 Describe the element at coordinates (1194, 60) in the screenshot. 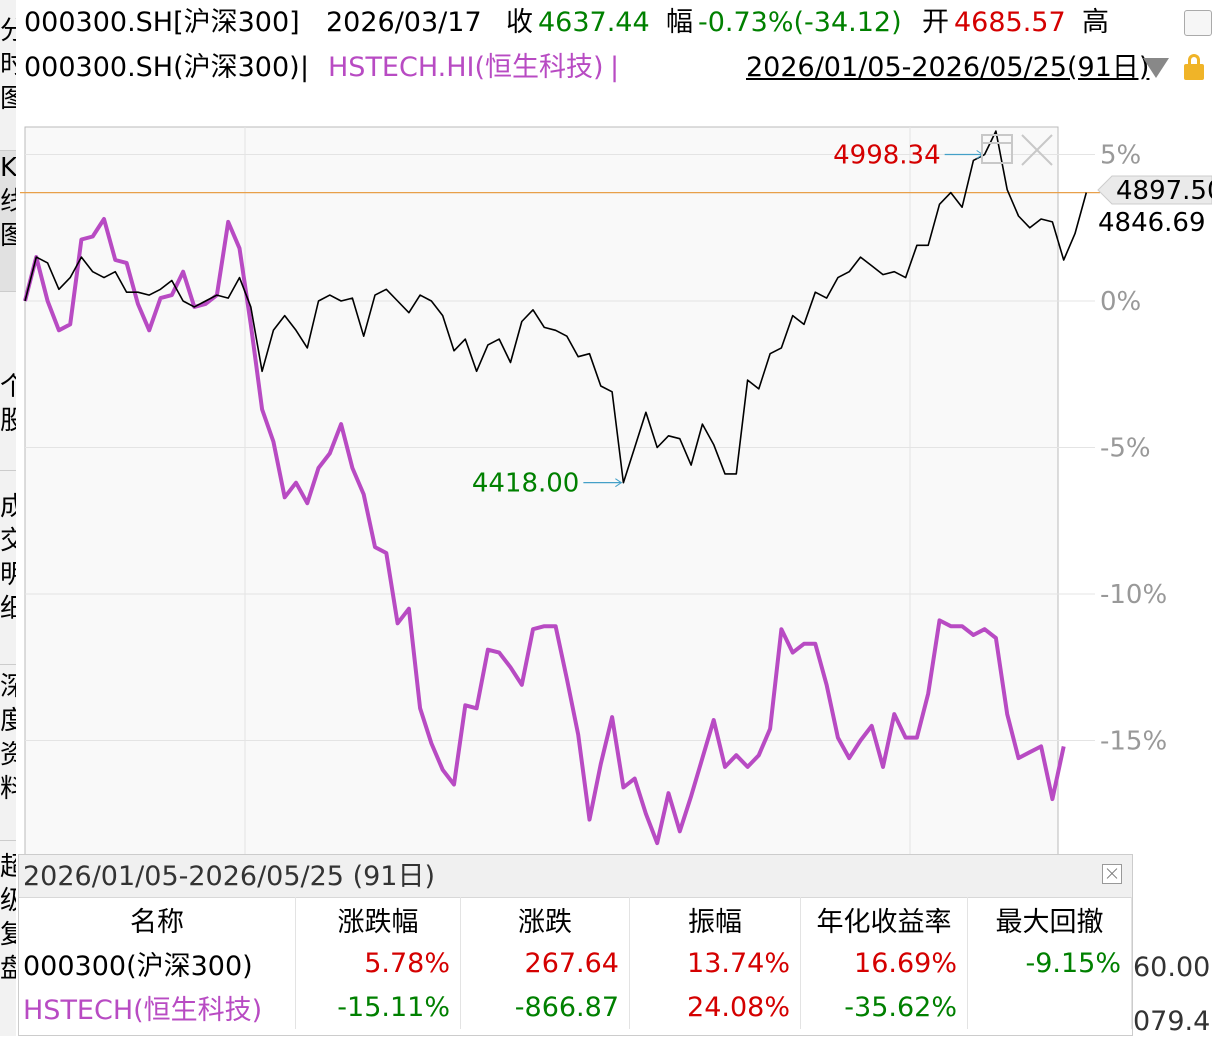

I see `lock-shackle-icon` at that location.